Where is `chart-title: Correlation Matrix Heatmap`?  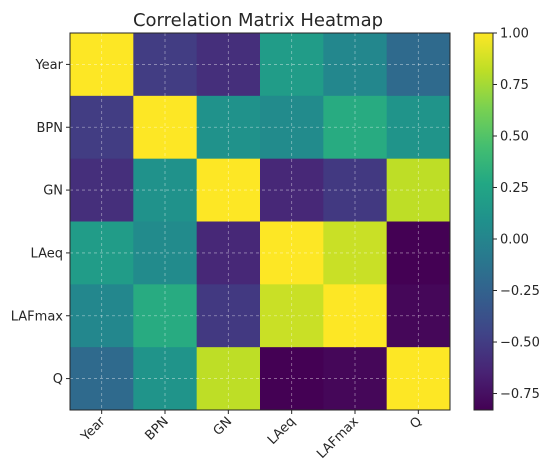
chart-title: Correlation Matrix Heatmap is located at coordinates (258, 20).